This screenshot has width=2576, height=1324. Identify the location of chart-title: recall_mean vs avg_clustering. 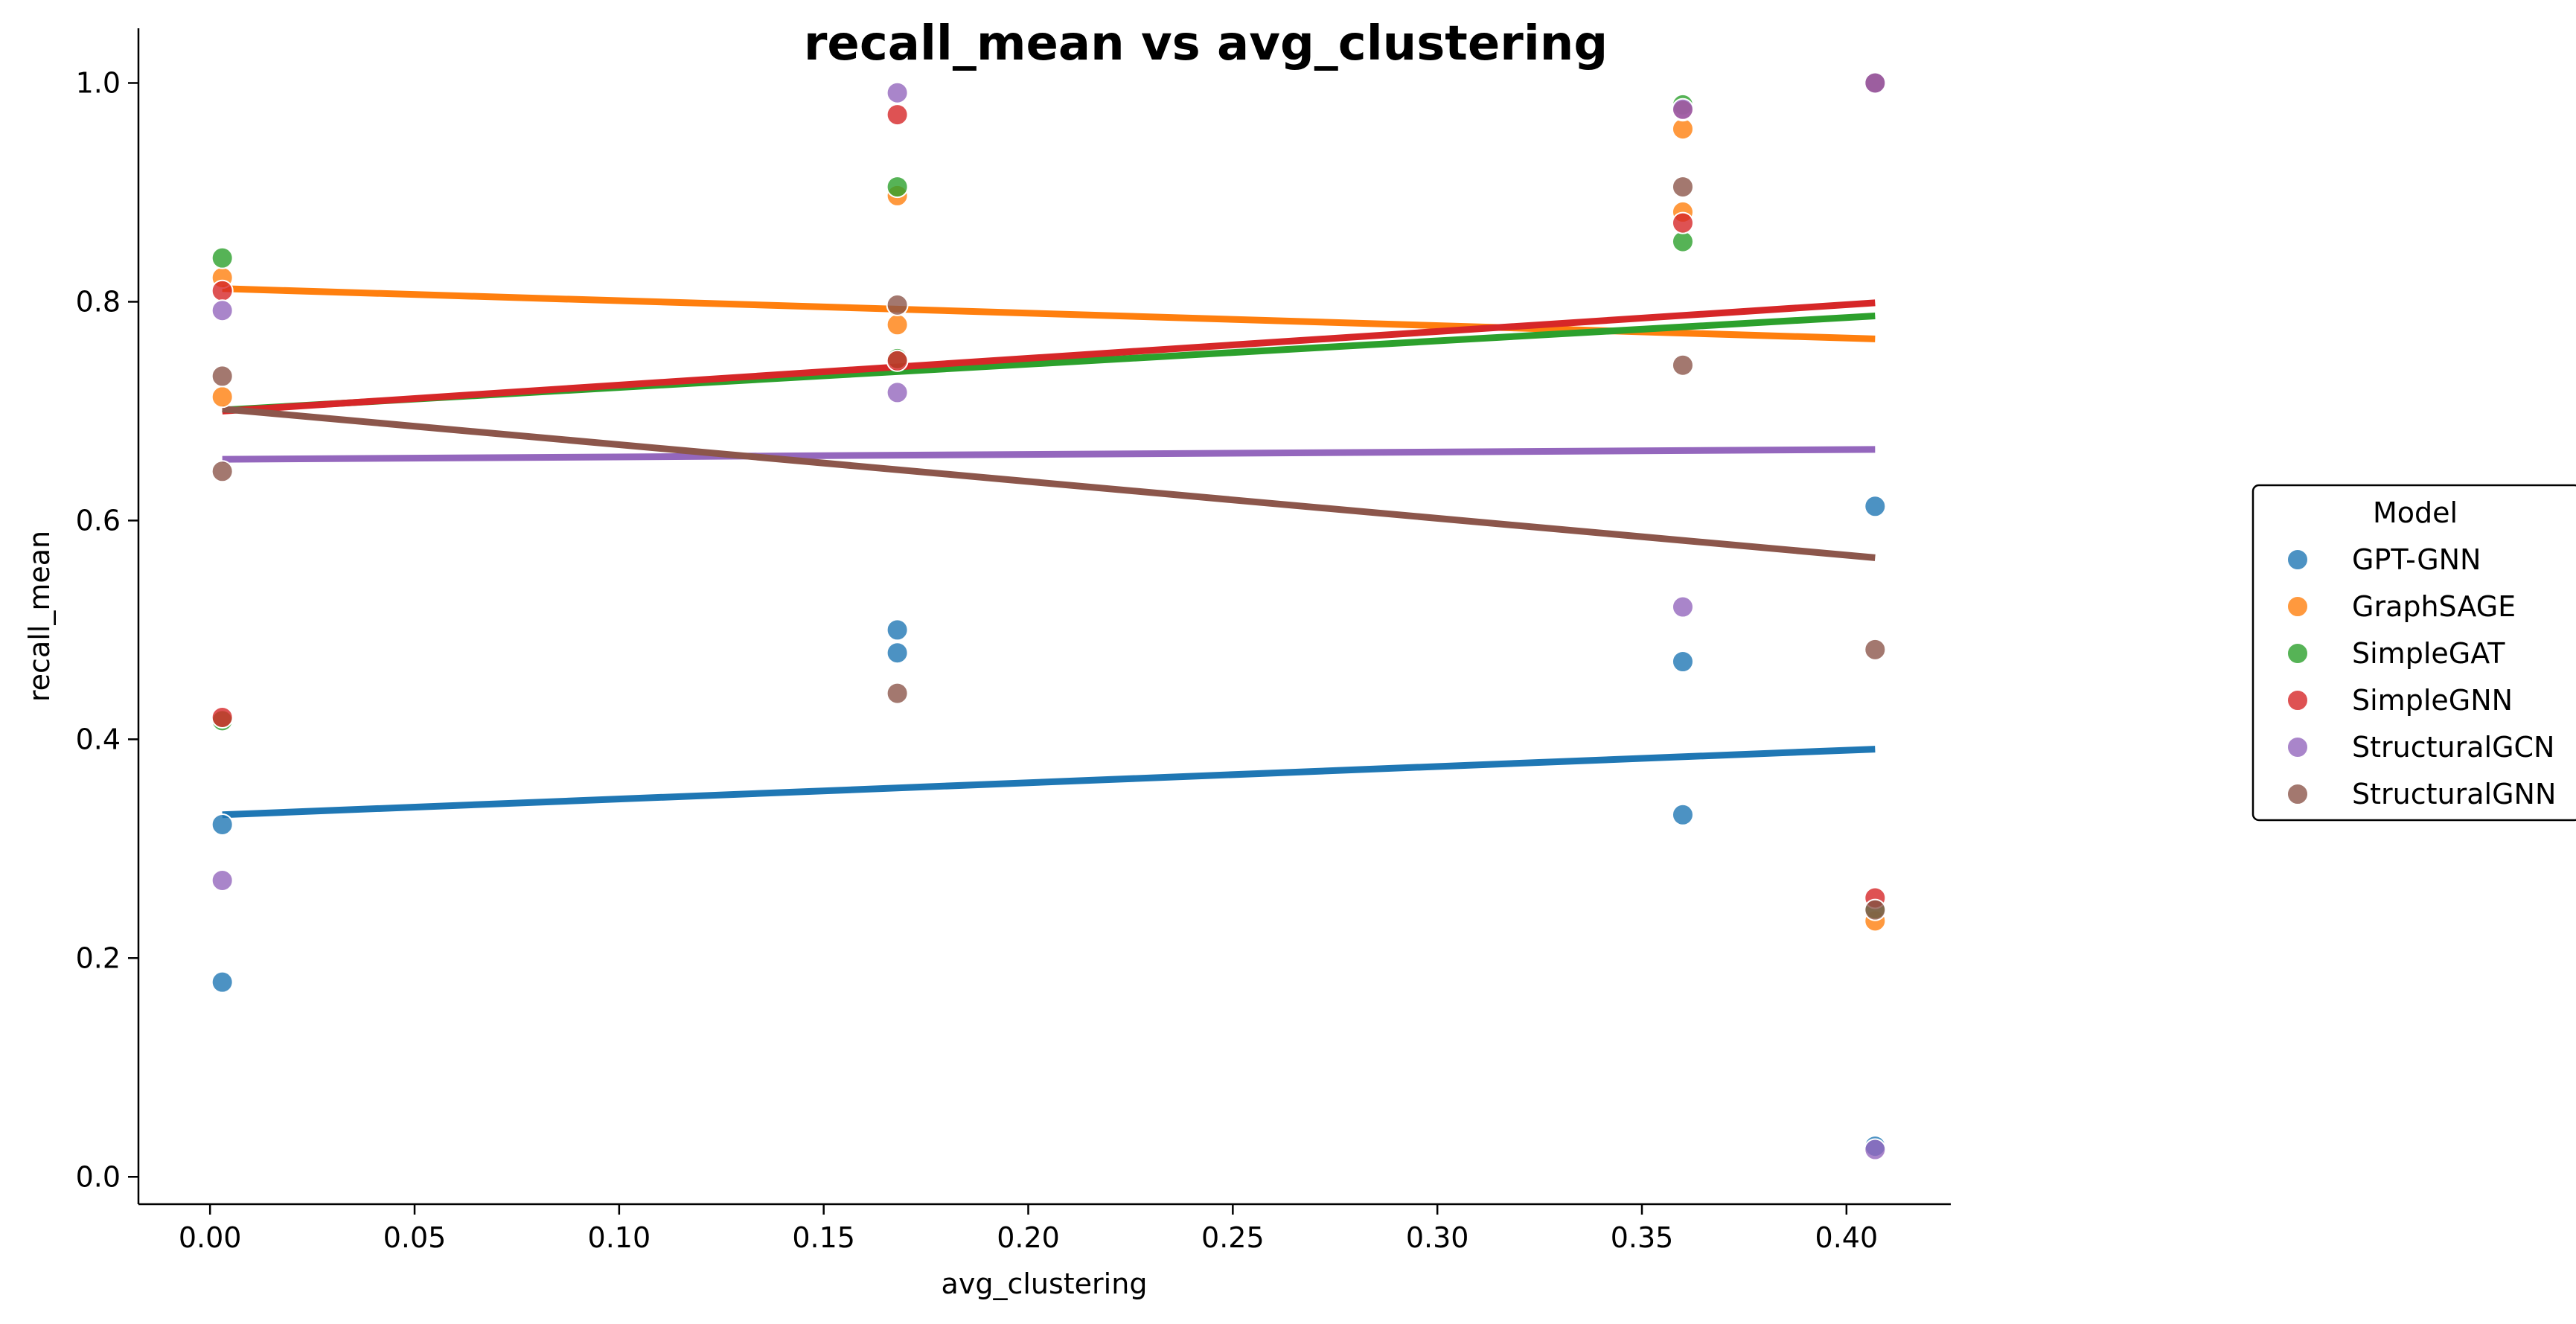
(1206, 44).